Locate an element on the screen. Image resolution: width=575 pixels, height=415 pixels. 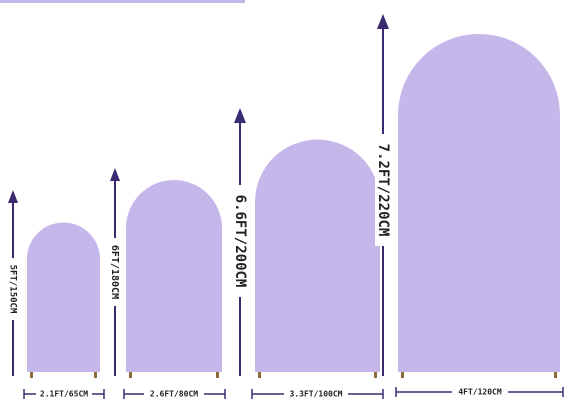
width-label: 2.1FT/65CM is located at coordinates (64, 394).